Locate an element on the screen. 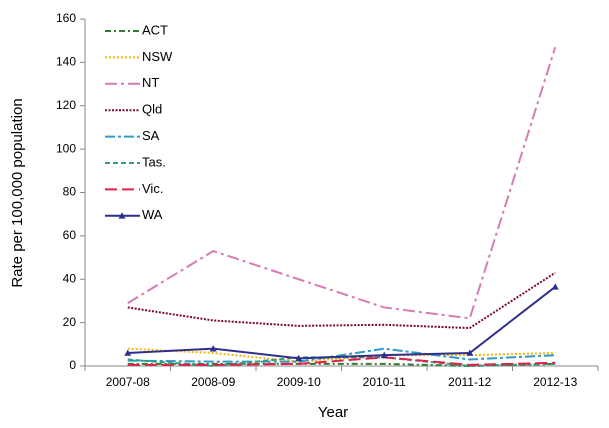  legend-label: ACT is located at coordinates (155, 29).